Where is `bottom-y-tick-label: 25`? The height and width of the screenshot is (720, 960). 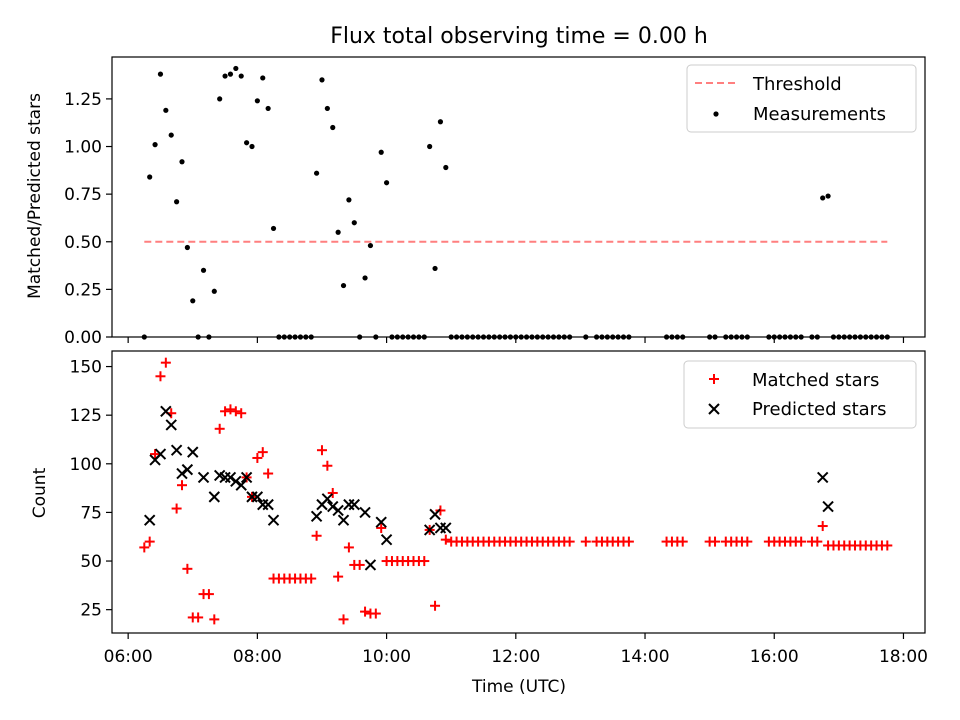
bottom-y-tick-label: 25 is located at coordinates (91, 611).